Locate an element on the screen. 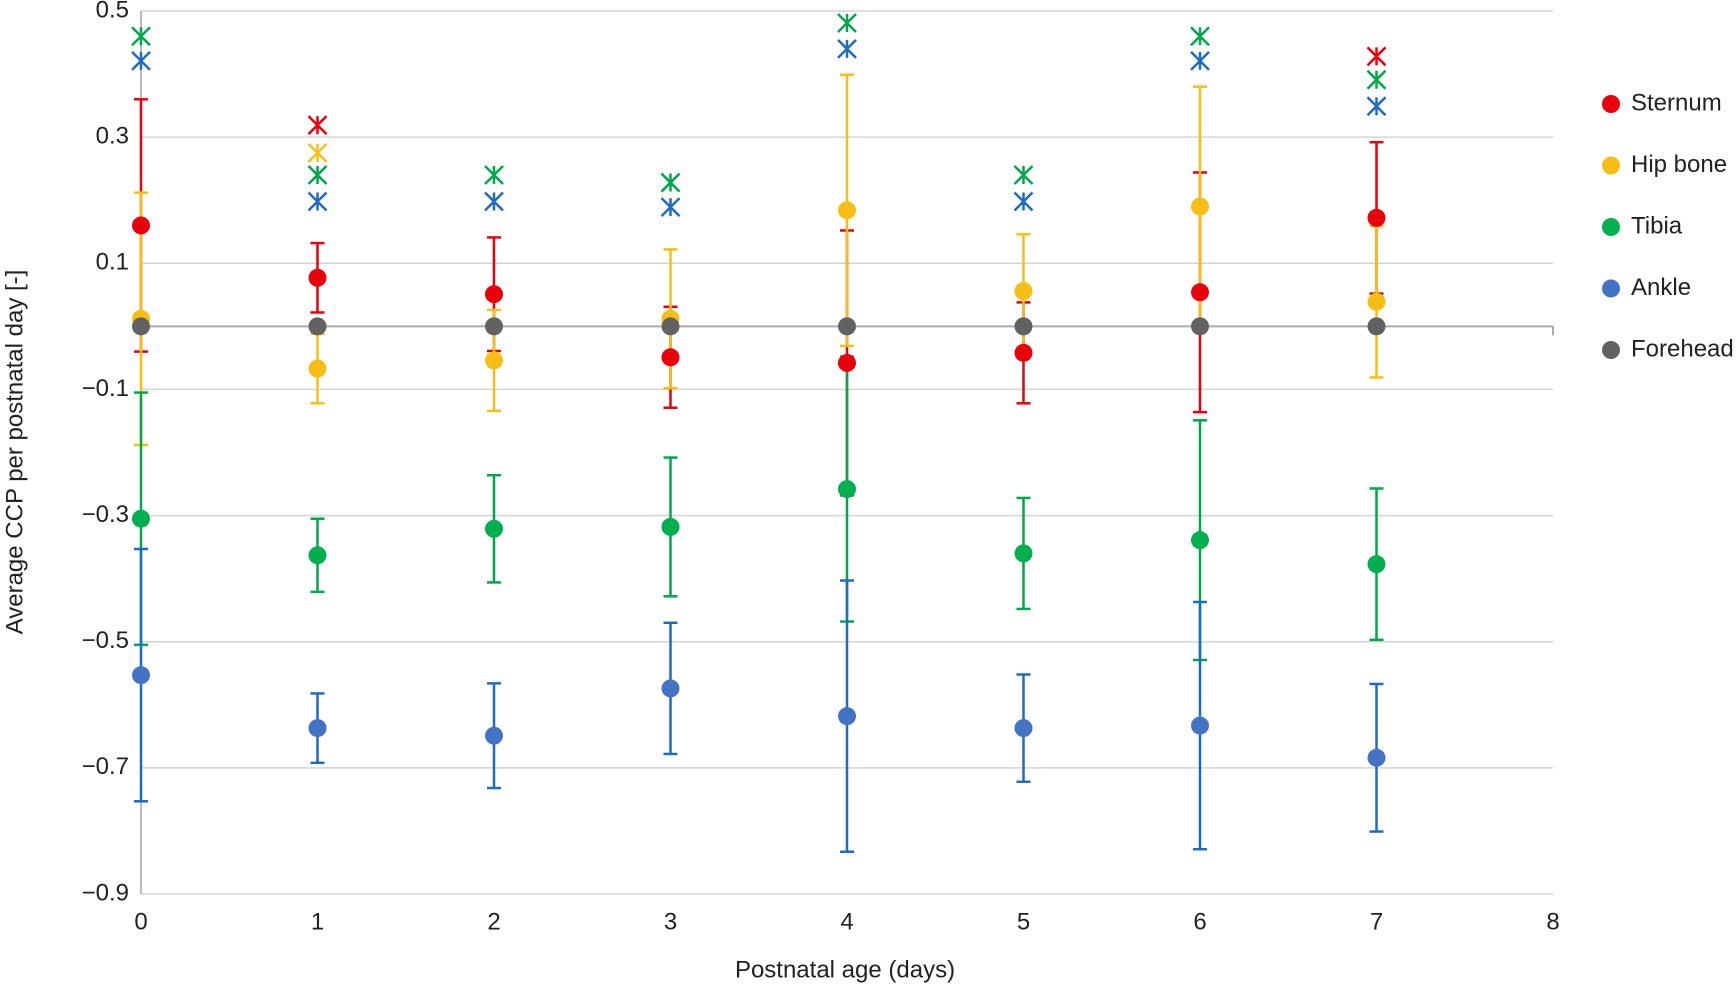  x-tick-label: 6 is located at coordinates (1199, 921).